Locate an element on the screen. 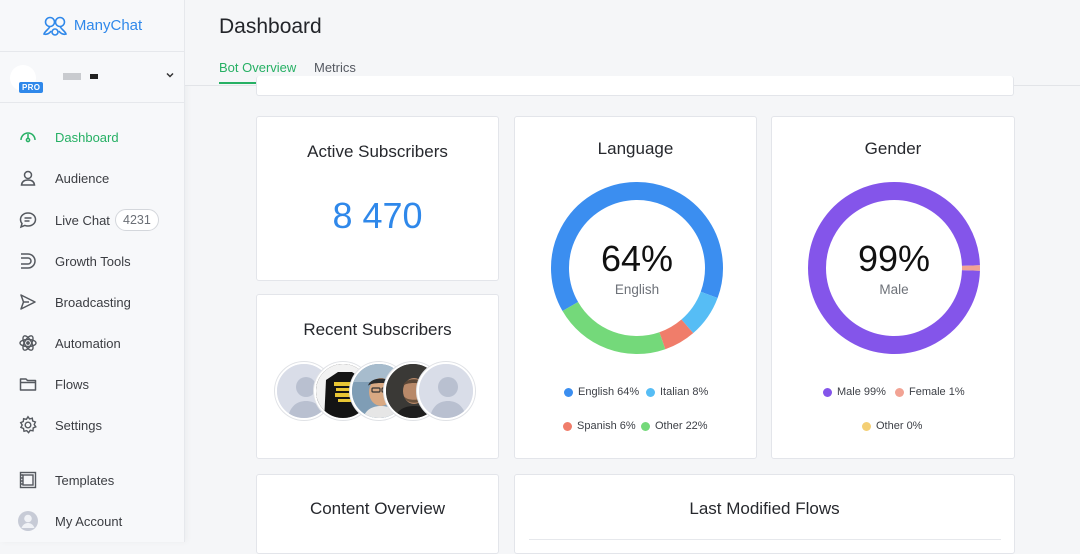  gender-donut-chart: 99% Male is located at coordinates (894, 268).